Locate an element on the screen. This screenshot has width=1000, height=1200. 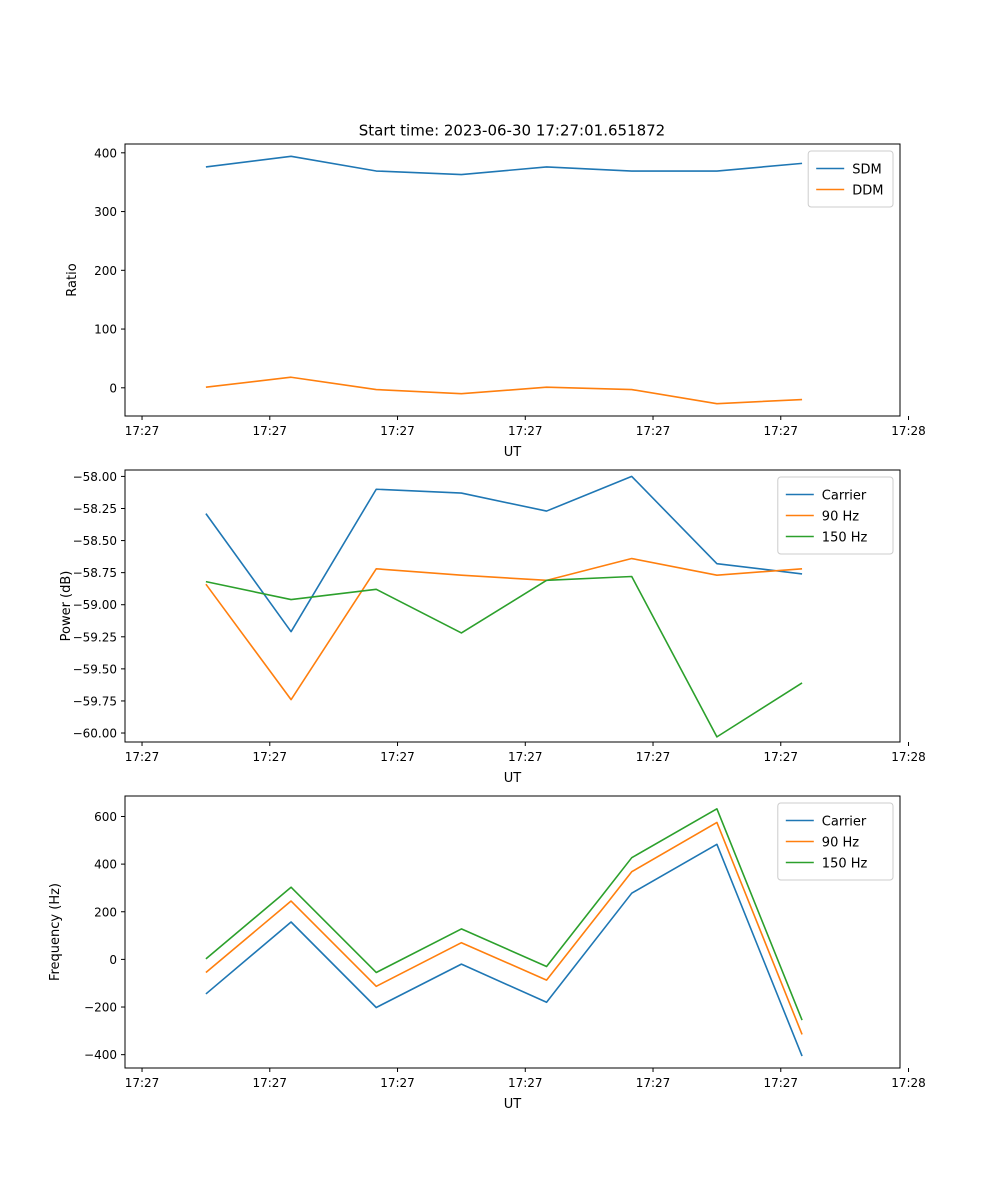
y-tick-label: −59.75 is located at coordinates (95, 701).